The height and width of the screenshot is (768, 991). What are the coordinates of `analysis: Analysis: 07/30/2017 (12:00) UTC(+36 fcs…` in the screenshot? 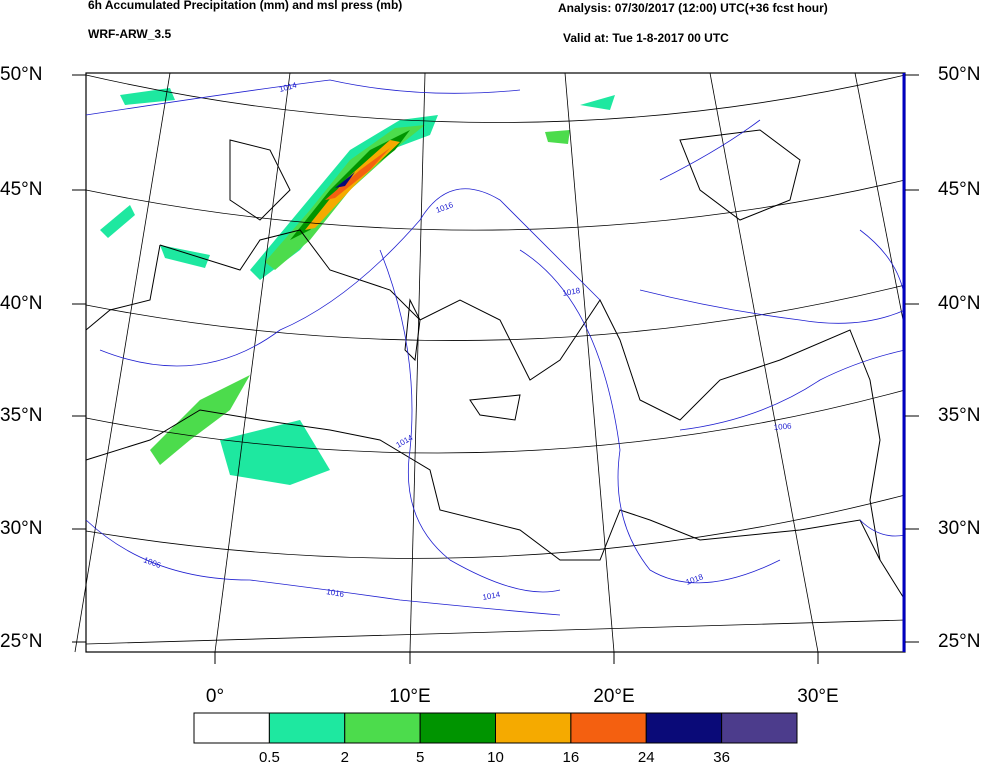 It's located at (693, 8).